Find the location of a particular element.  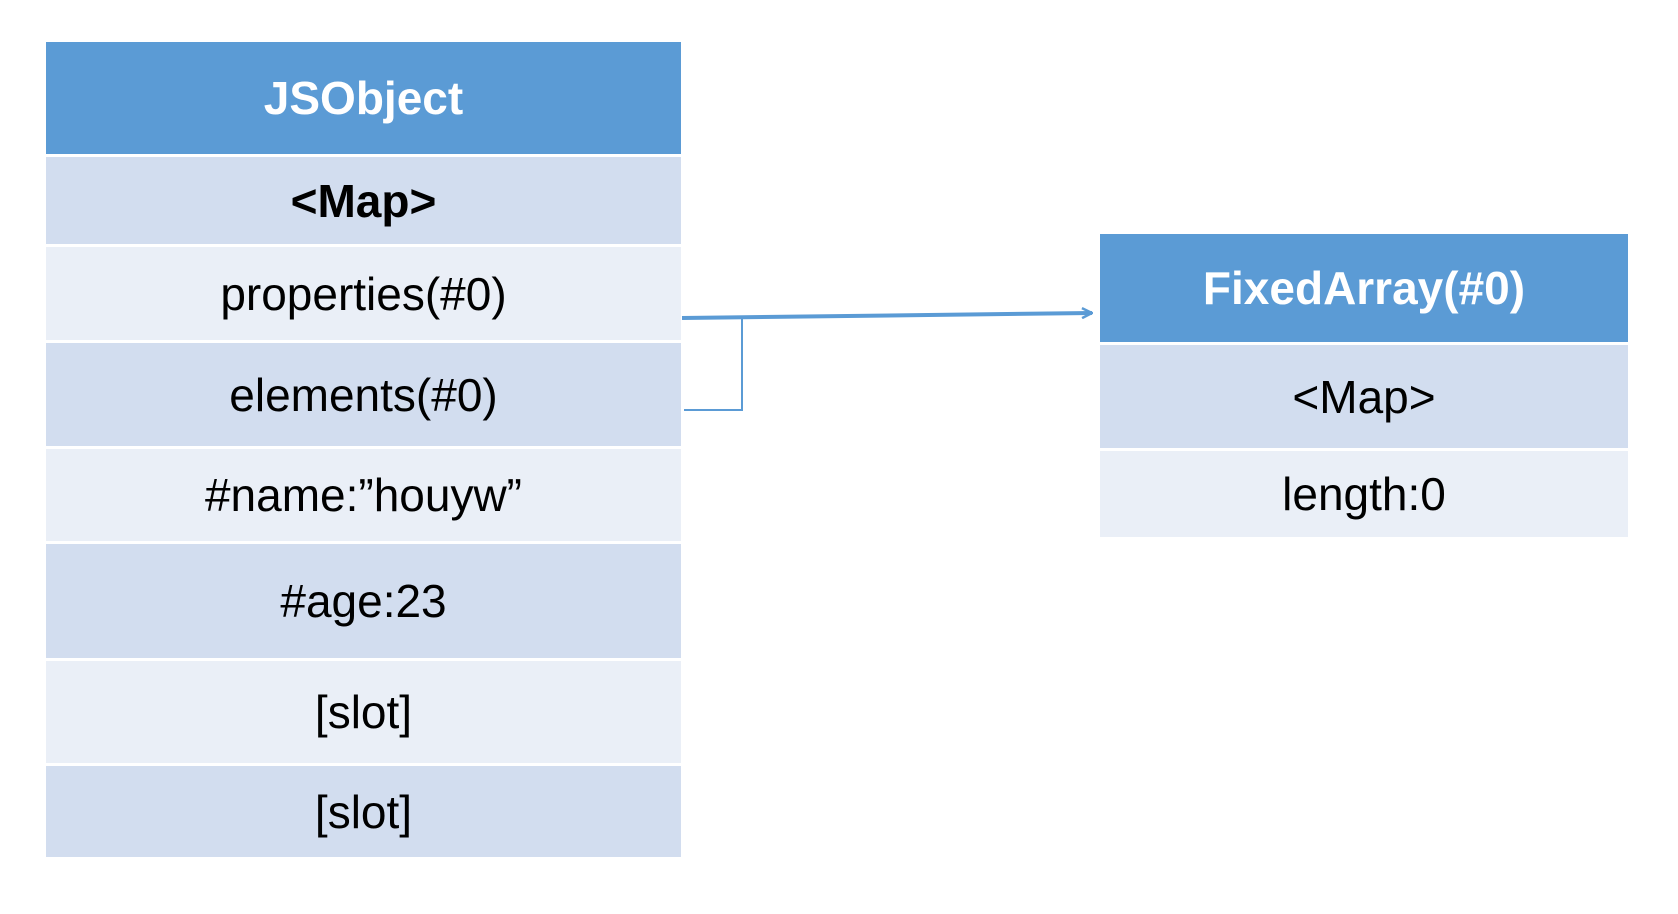

jsobject-elements-row: elements(#0) is located at coordinates (363, 394).